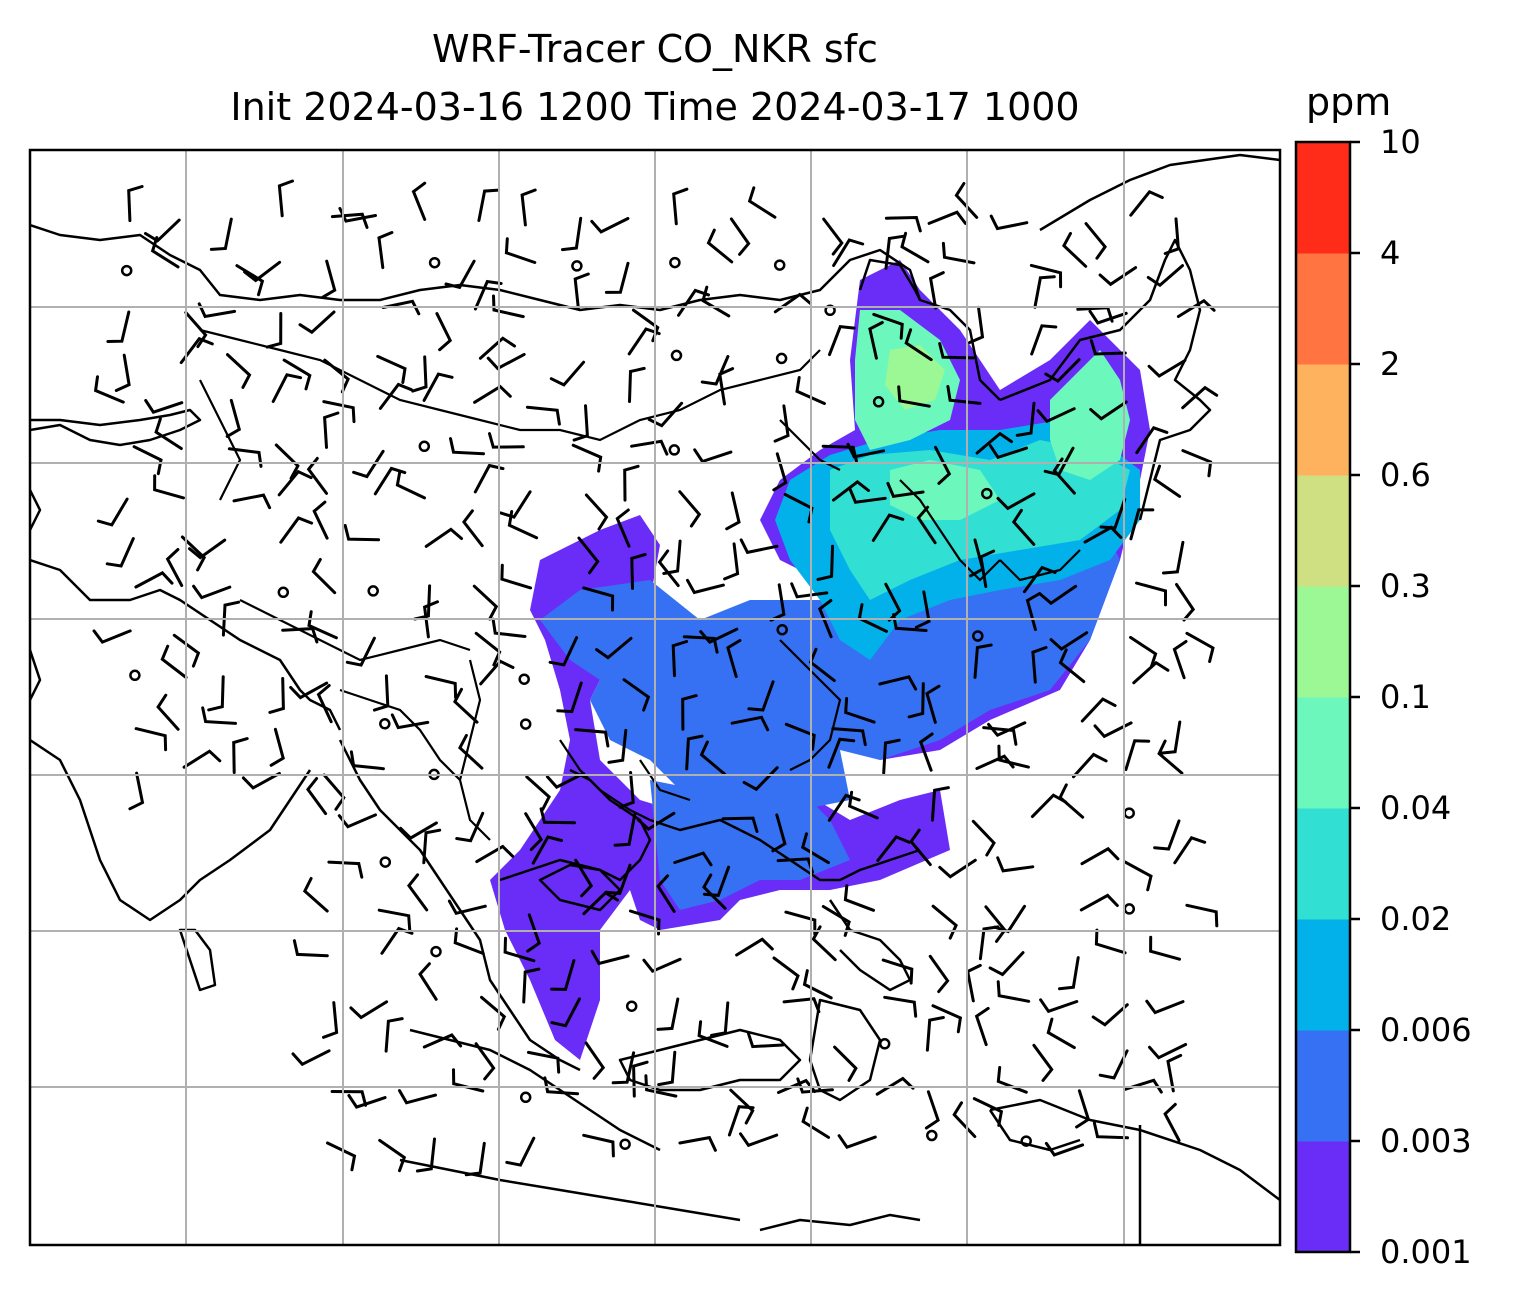 The width and height of the screenshot is (1528, 1306). What do you see at coordinates (750, 845) in the screenshot?
I see `plume-region-mid2` at bounding box center [750, 845].